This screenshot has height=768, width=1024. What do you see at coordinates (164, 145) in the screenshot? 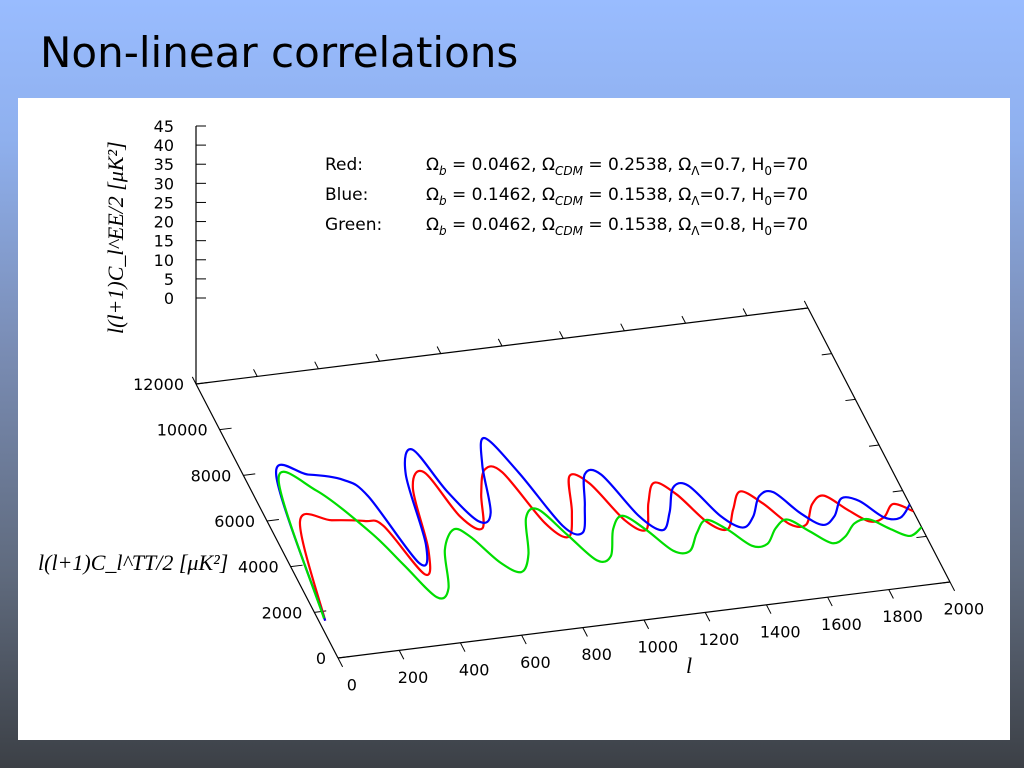
I see `z-tick-label: 40` at bounding box center [164, 145].